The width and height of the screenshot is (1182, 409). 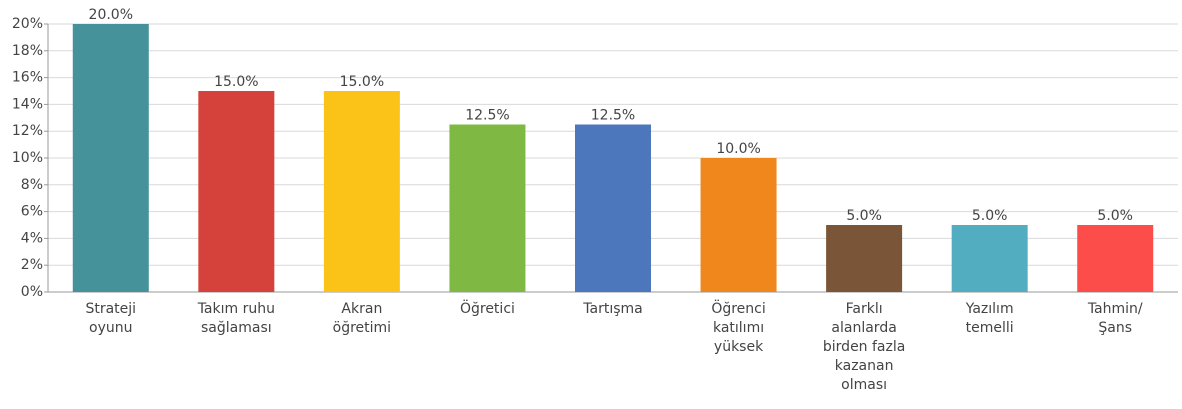 I want to click on y-tick-label: 12%, so click(x=27, y=131).